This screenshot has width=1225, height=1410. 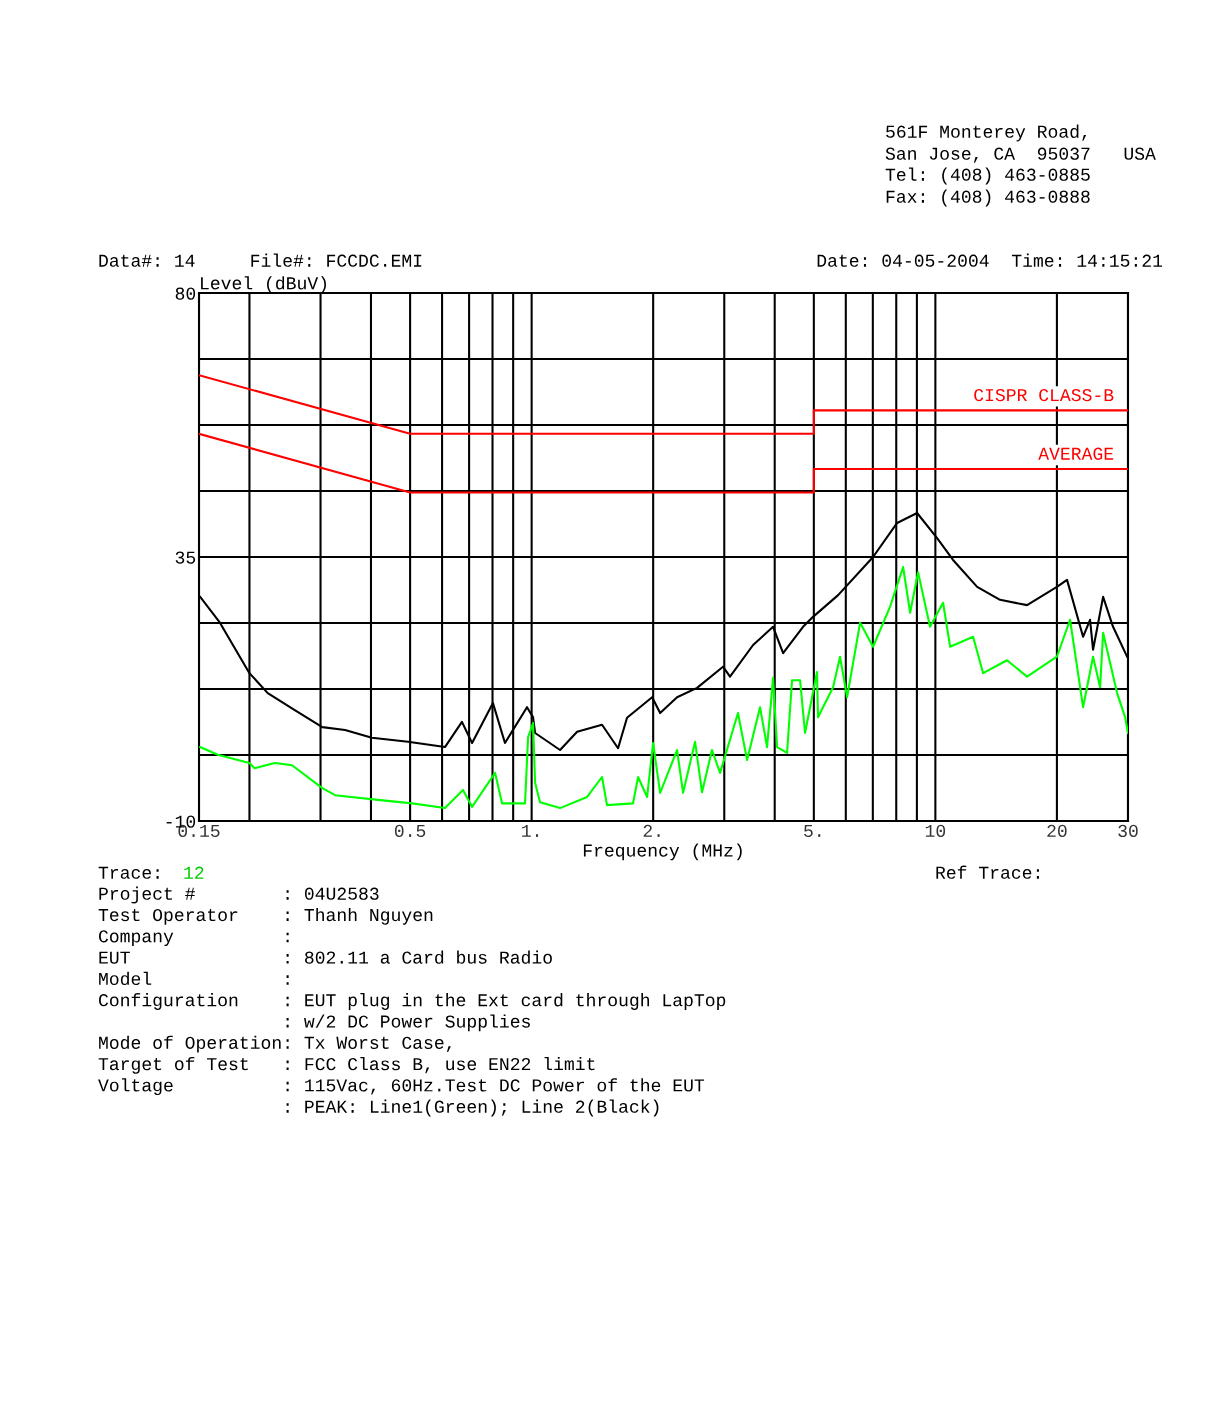 What do you see at coordinates (935, 831) in the screenshot?
I see `x-tick-label: 10` at bounding box center [935, 831].